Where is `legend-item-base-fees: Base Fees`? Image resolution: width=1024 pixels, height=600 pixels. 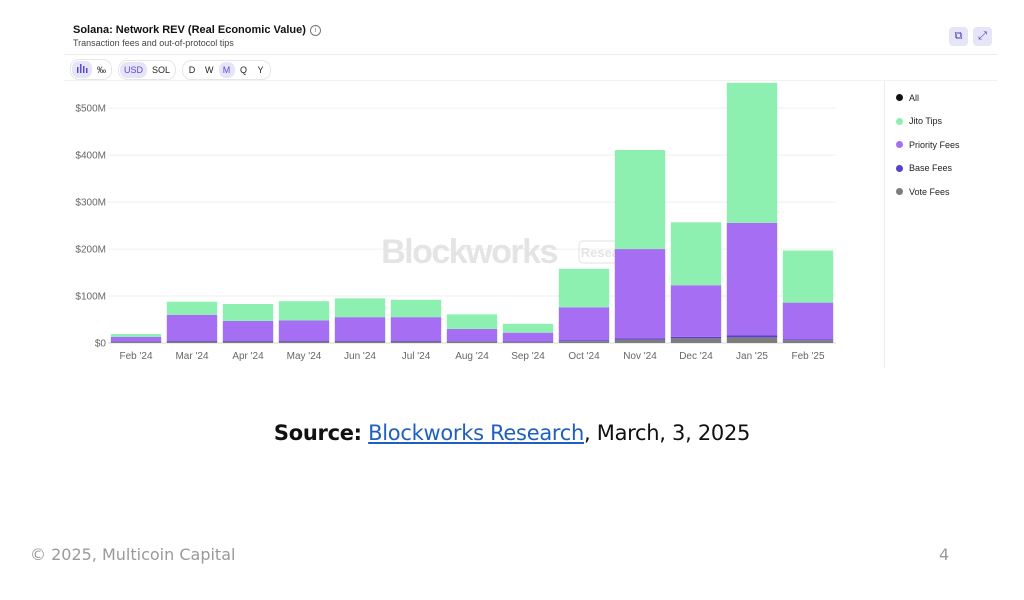 legend-item-base-fees: Base Fees is located at coordinates (928, 168).